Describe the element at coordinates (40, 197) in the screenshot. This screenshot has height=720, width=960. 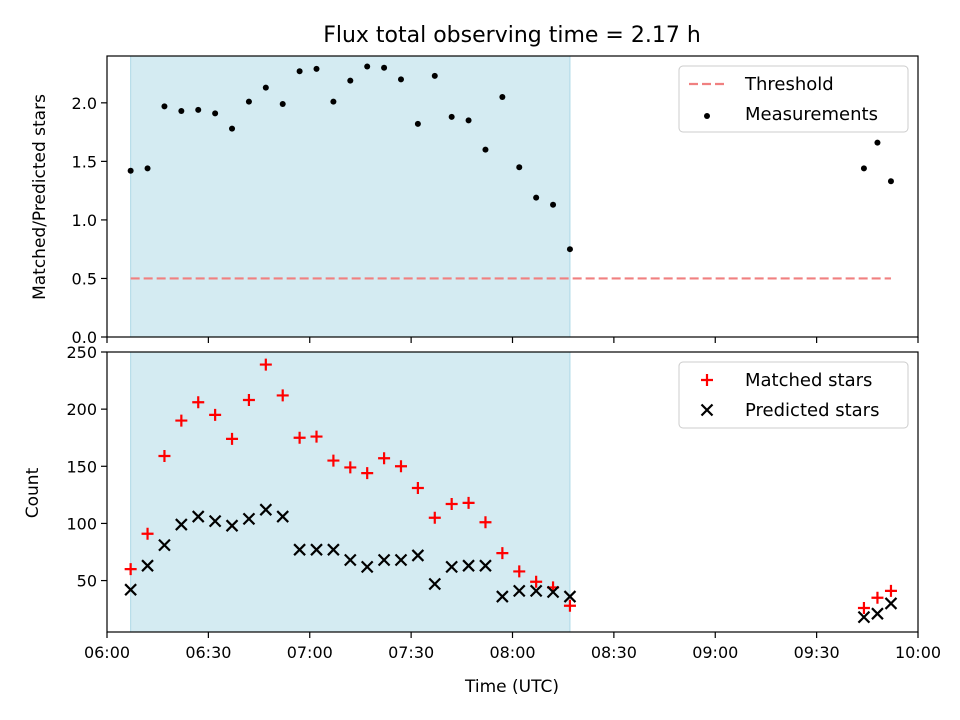
I see `top-y-axis-label: Matched/Predicted stars` at that location.